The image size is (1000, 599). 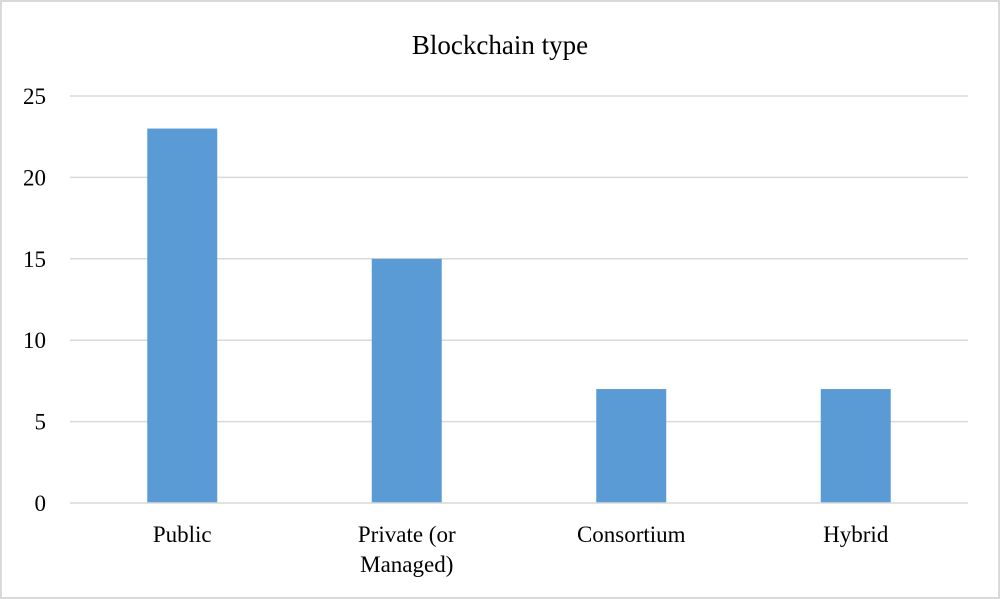 I want to click on x-category-label-line: Managed), so click(x=406, y=564).